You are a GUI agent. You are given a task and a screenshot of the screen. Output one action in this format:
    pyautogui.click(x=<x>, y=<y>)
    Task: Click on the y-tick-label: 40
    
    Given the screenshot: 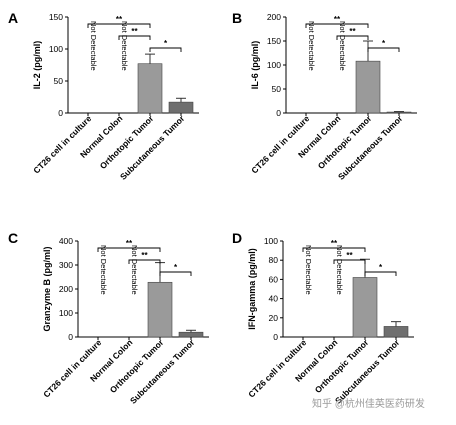 What is the action you would take?
    pyautogui.click(x=274, y=299)
    